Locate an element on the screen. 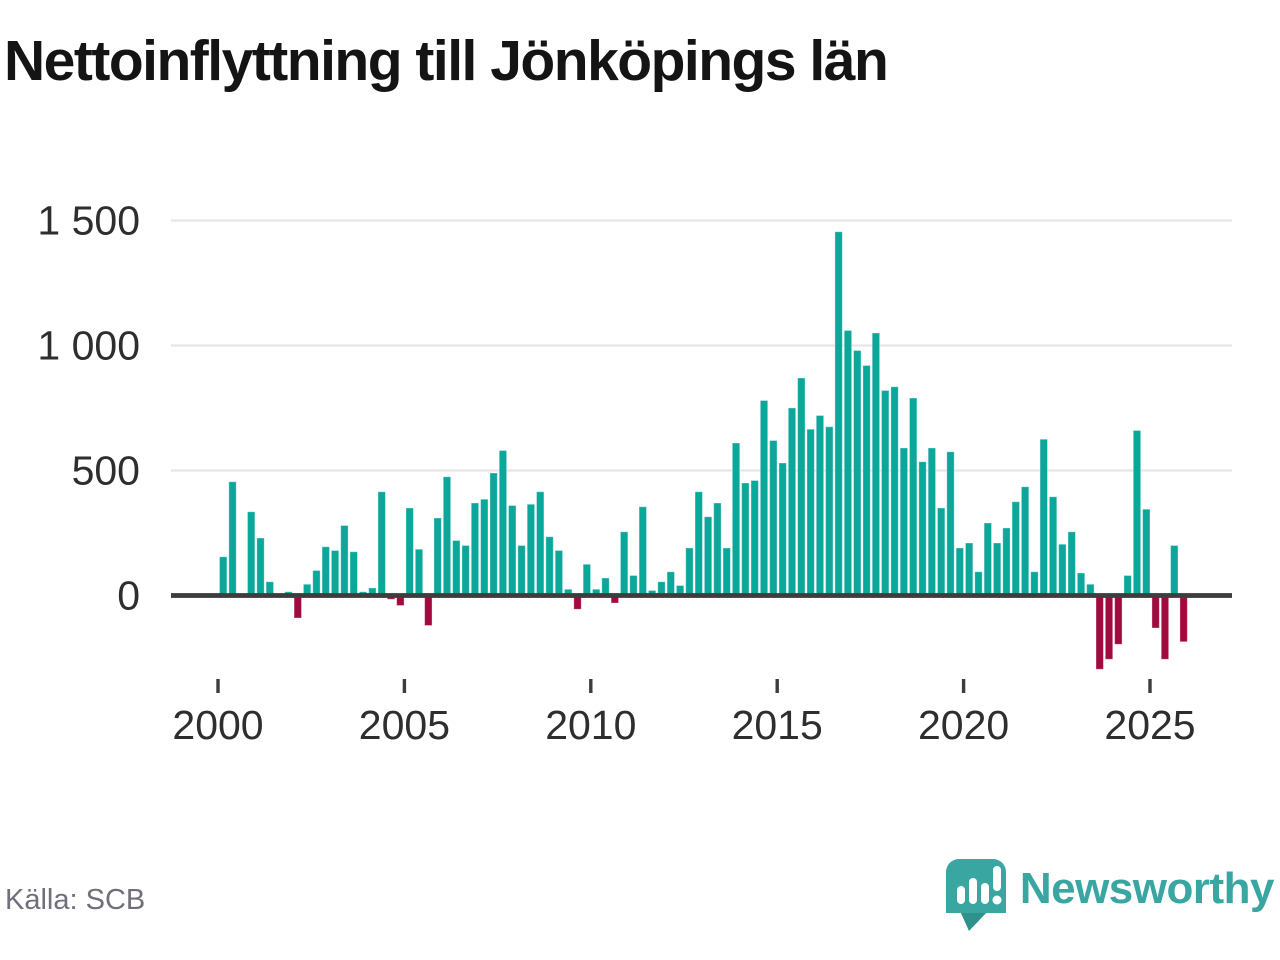 This screenshot has height=960, width=1280. bar-2012-q4 is located at coordinates (698, 543).